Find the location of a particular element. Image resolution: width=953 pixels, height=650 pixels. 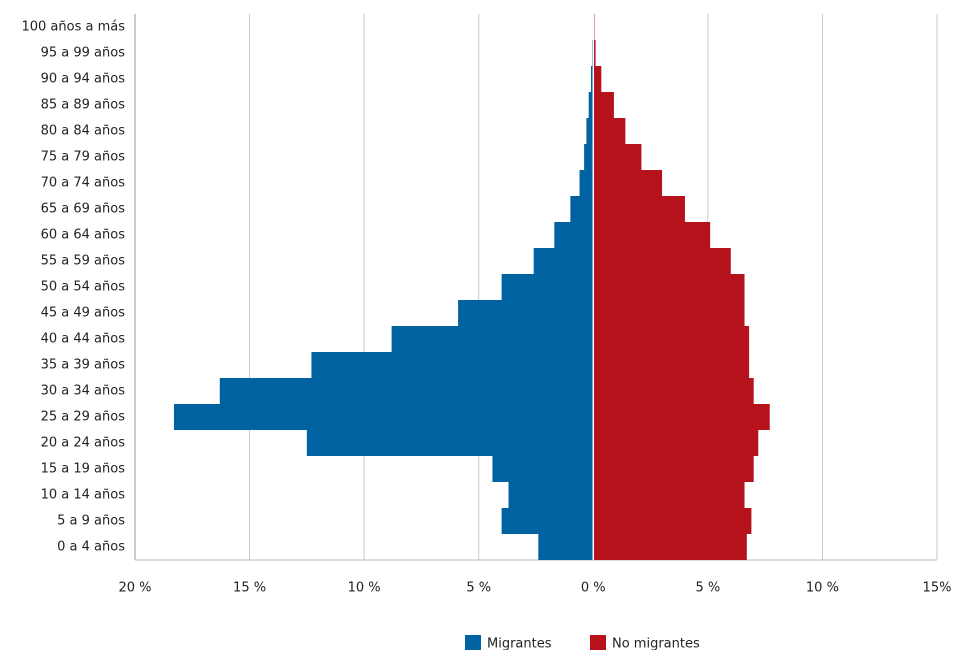

x-tick-label: 15% is located at coordinates (937, 588).